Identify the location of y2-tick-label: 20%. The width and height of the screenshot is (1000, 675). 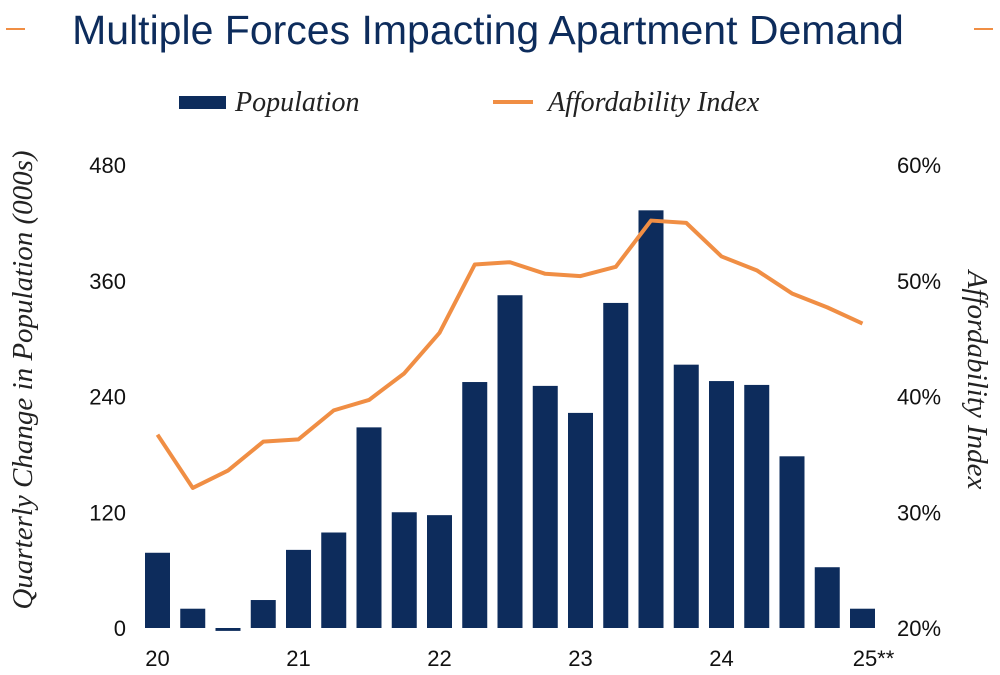
(919, 628).